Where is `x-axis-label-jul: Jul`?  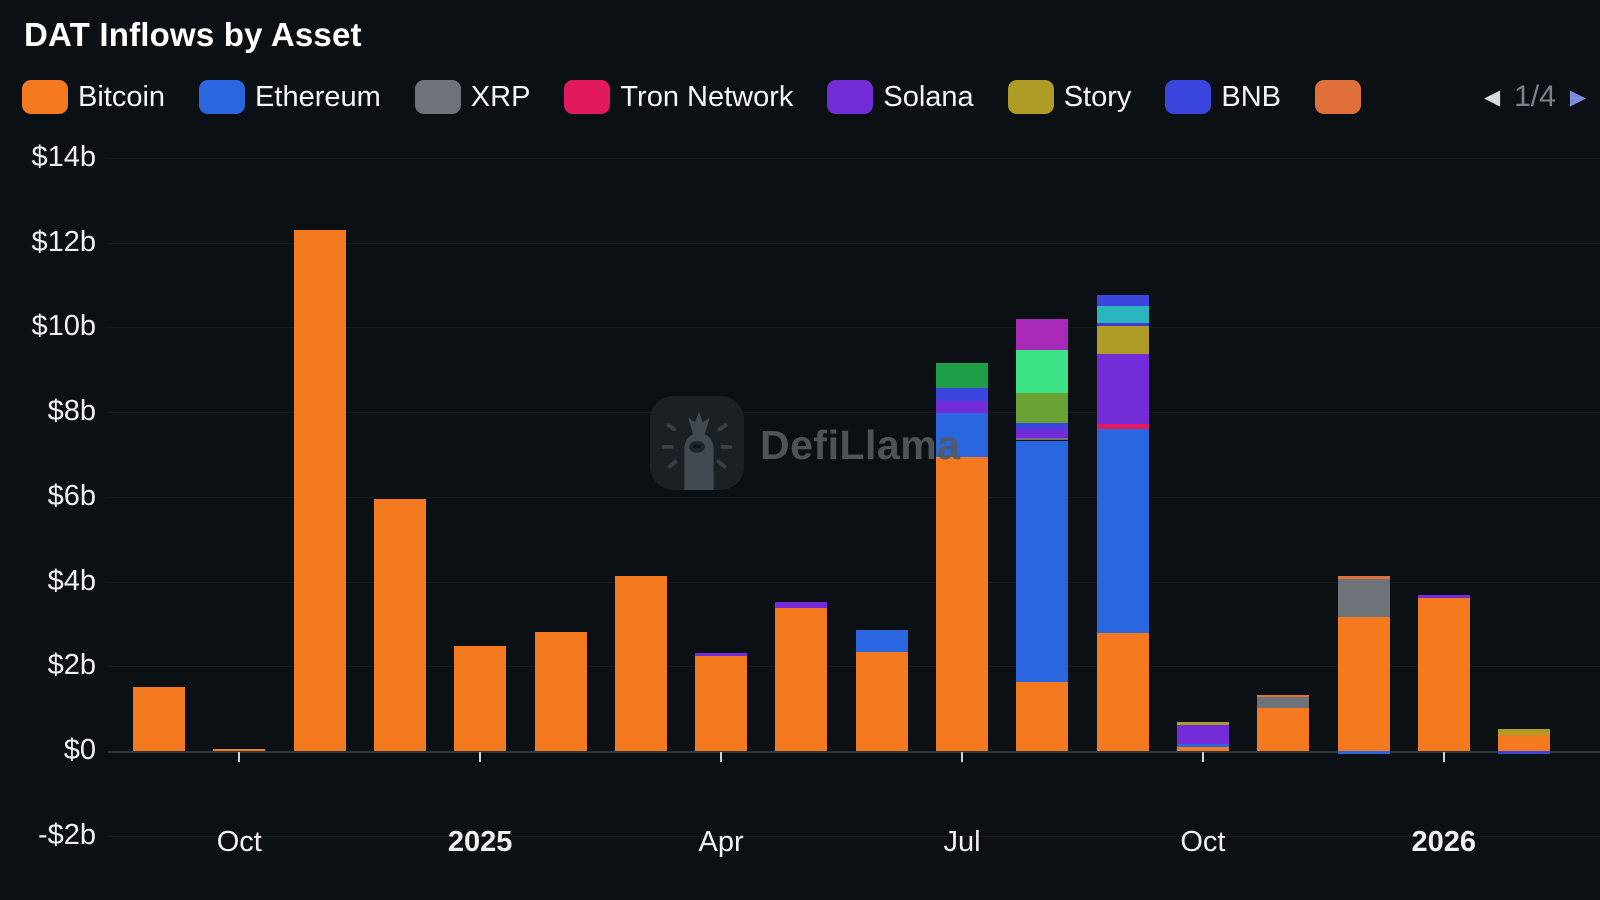 x-axis-label-jul: Jul is located at coordinates (962, 842).